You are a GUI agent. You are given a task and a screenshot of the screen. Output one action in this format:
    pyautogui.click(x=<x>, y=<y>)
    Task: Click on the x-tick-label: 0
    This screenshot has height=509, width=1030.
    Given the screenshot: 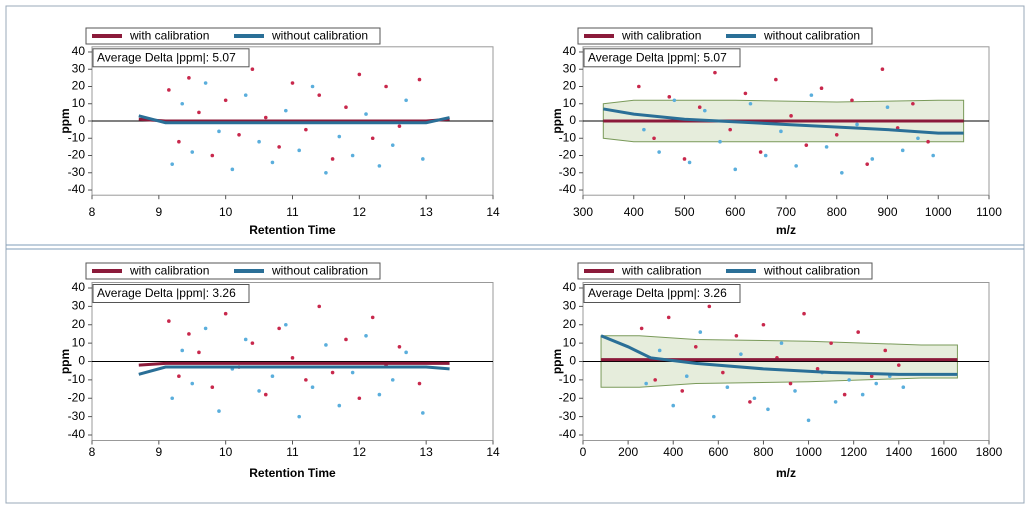 What is the action you would take?
    pyautogui.click(x=583, y=452)
    